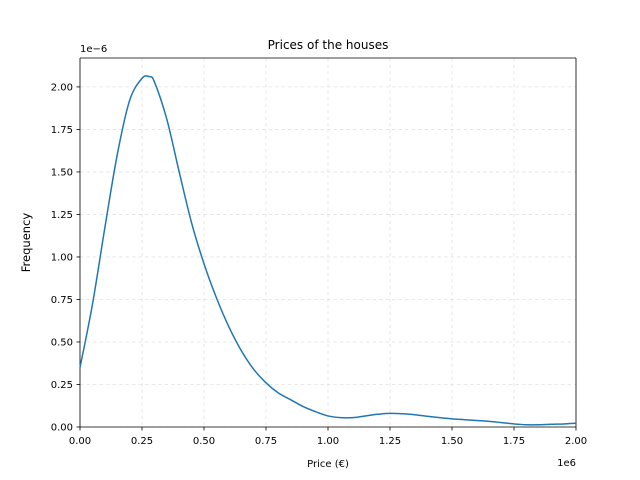 The height and width of the screenshot is (480, 640). I want to click on x-tick-label: 1.75, so click(514, 441).